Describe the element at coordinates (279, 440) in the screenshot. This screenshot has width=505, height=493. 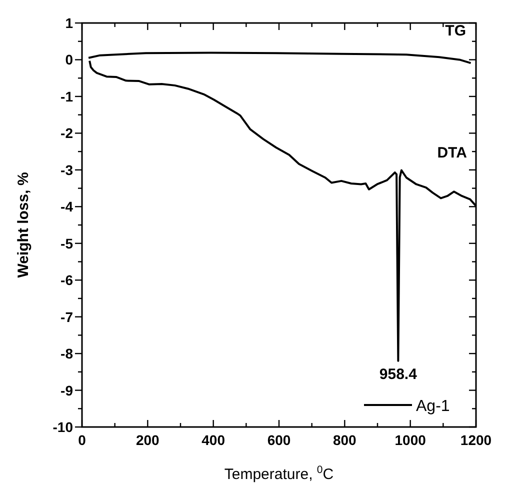
I see `x-tick-label: 600` at that location.